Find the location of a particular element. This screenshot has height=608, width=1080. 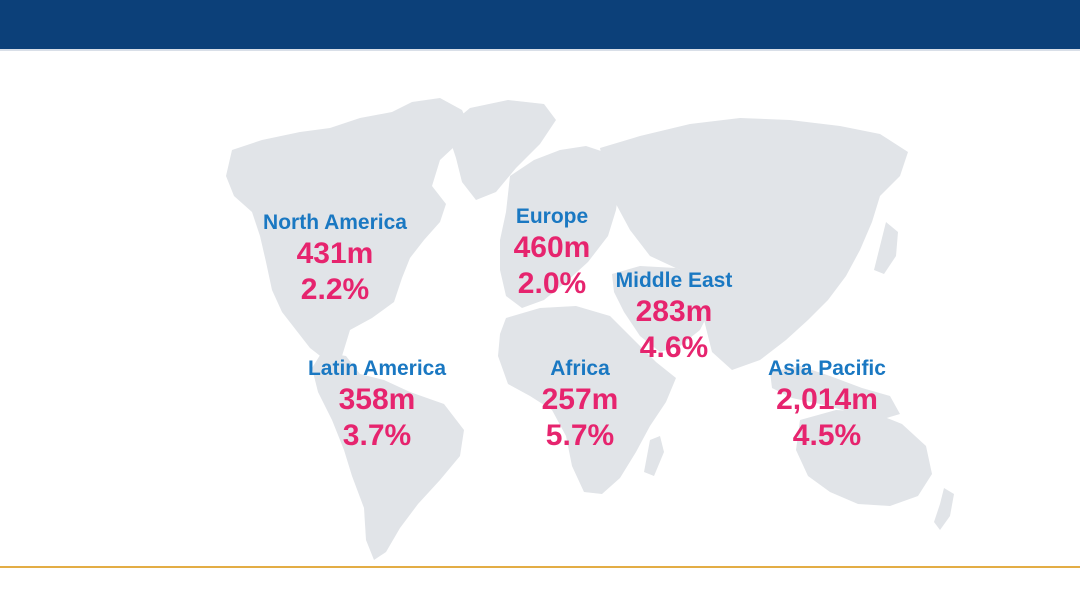

australia-landmass is located at coordinates (864, 458).